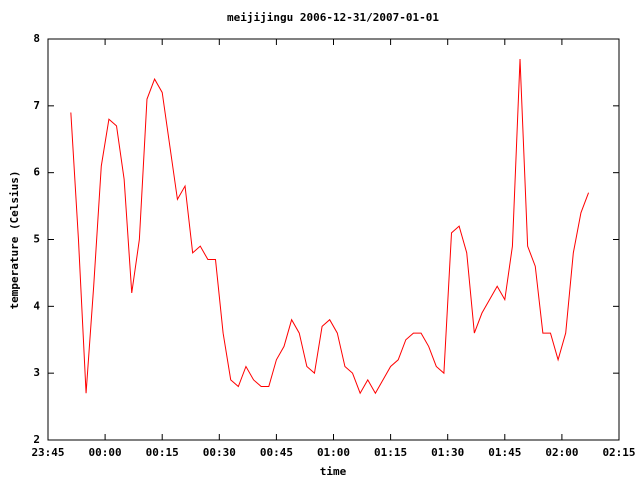 This screenshot has height=480, width=640. Describe the element at coordinates (36, 372) in the screenshot. I see `y-tick-label: 3` at that location.